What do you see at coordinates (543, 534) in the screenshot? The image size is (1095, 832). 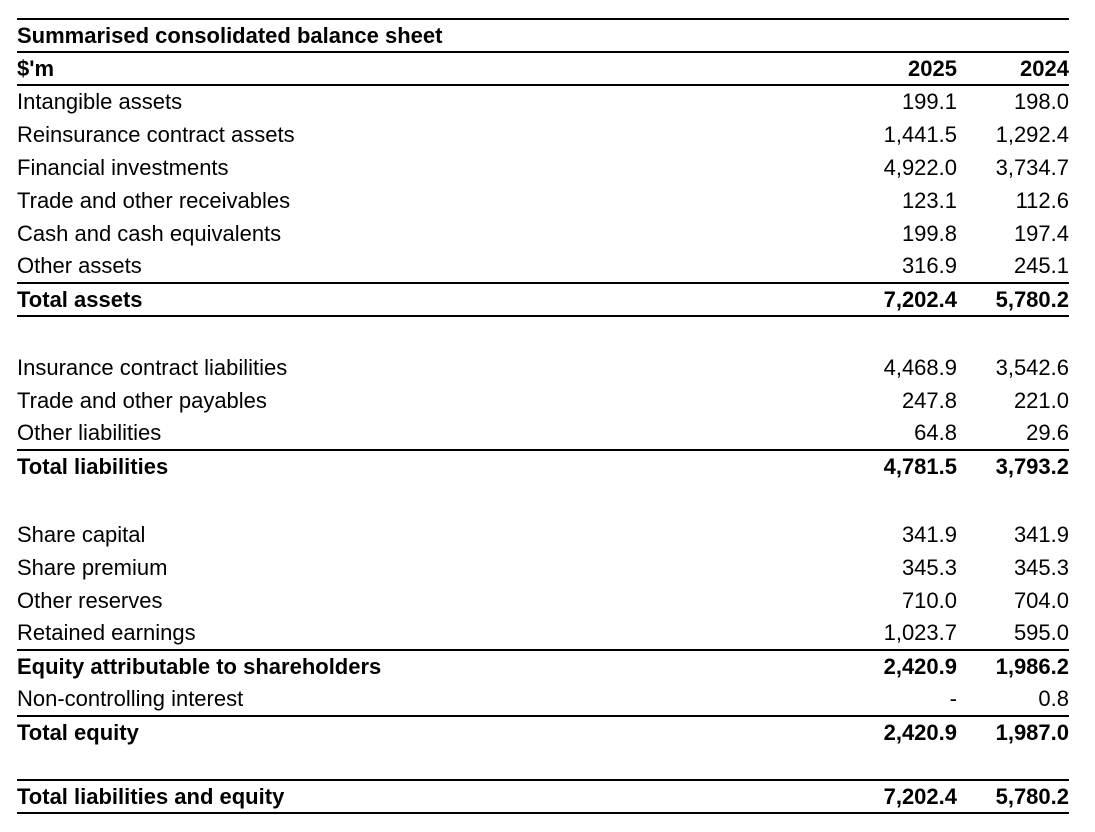 I see `table-row: Share capital 341.9 341.9` at bounding box center [543, 534].